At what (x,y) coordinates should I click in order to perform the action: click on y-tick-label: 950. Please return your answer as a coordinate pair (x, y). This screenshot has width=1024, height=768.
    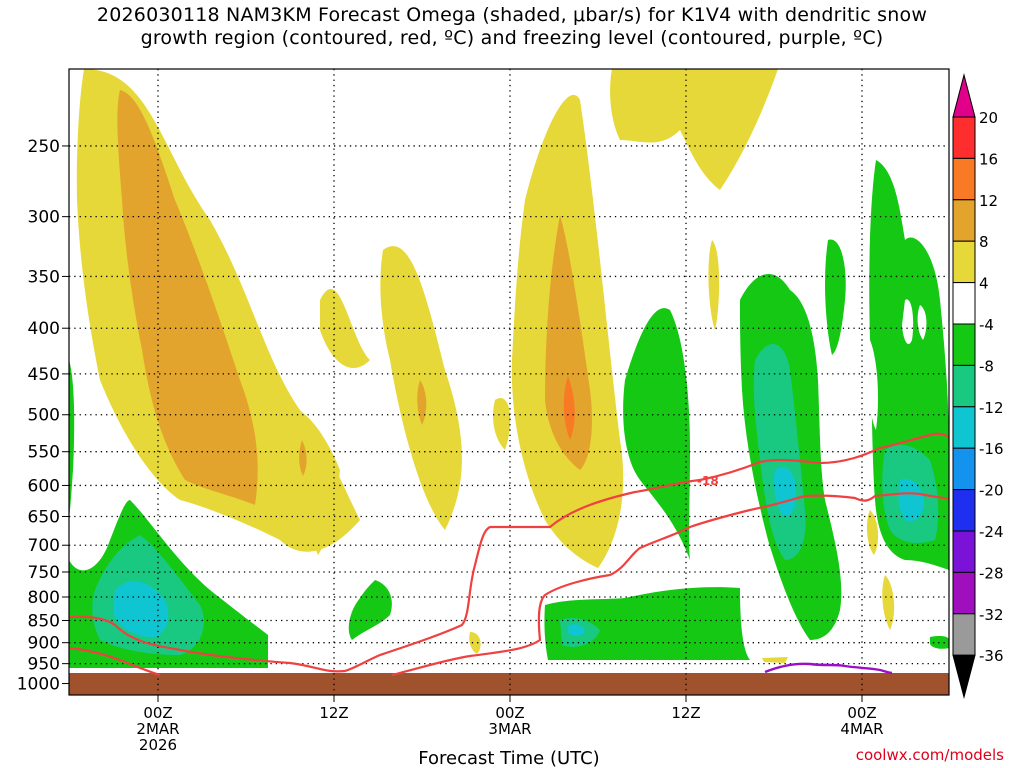
    Looking at the image, I should click on (44, 665).